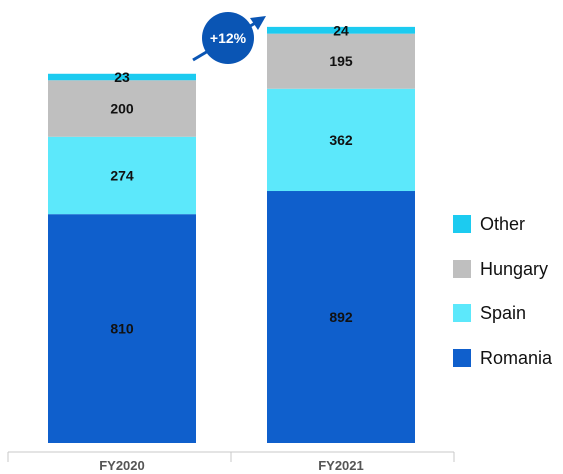 The height and width of the screenshot is (474, 563). I want to click on bar-fy2020-other, so click(122, 77).